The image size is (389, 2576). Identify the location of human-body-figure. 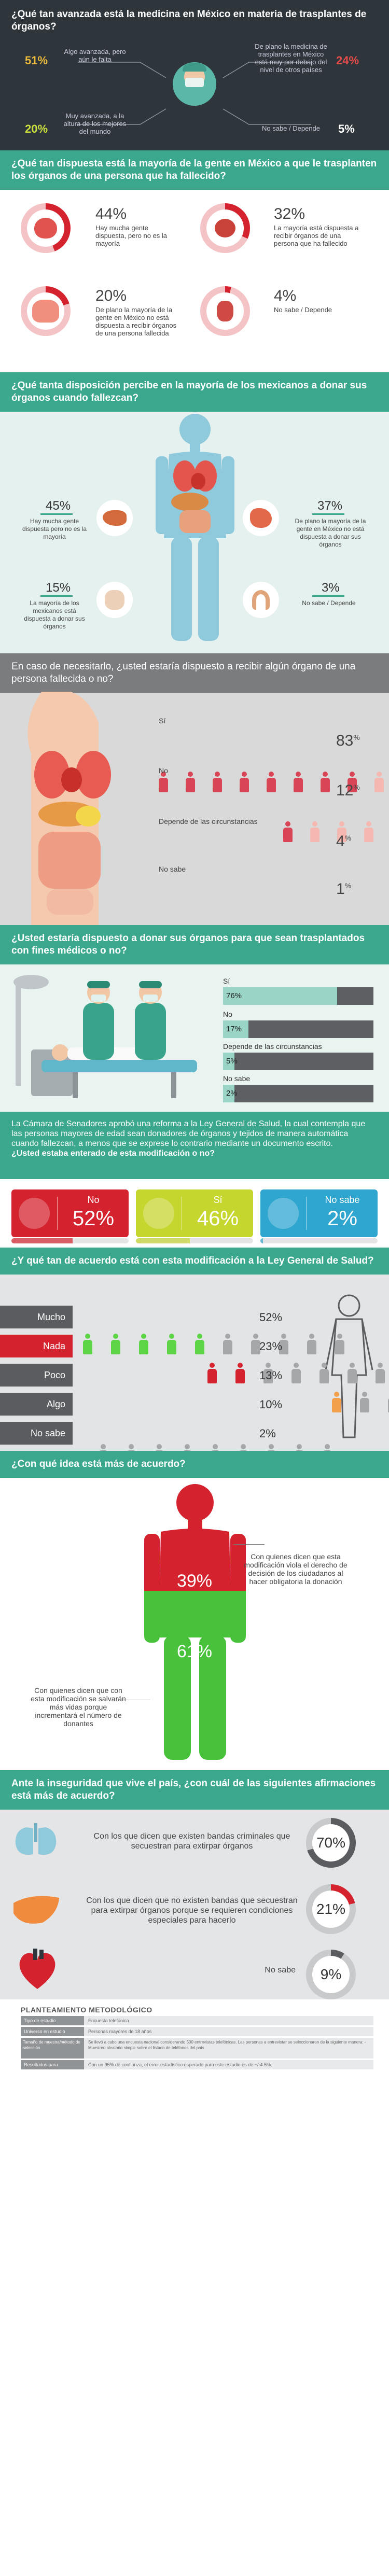
(195, 528).